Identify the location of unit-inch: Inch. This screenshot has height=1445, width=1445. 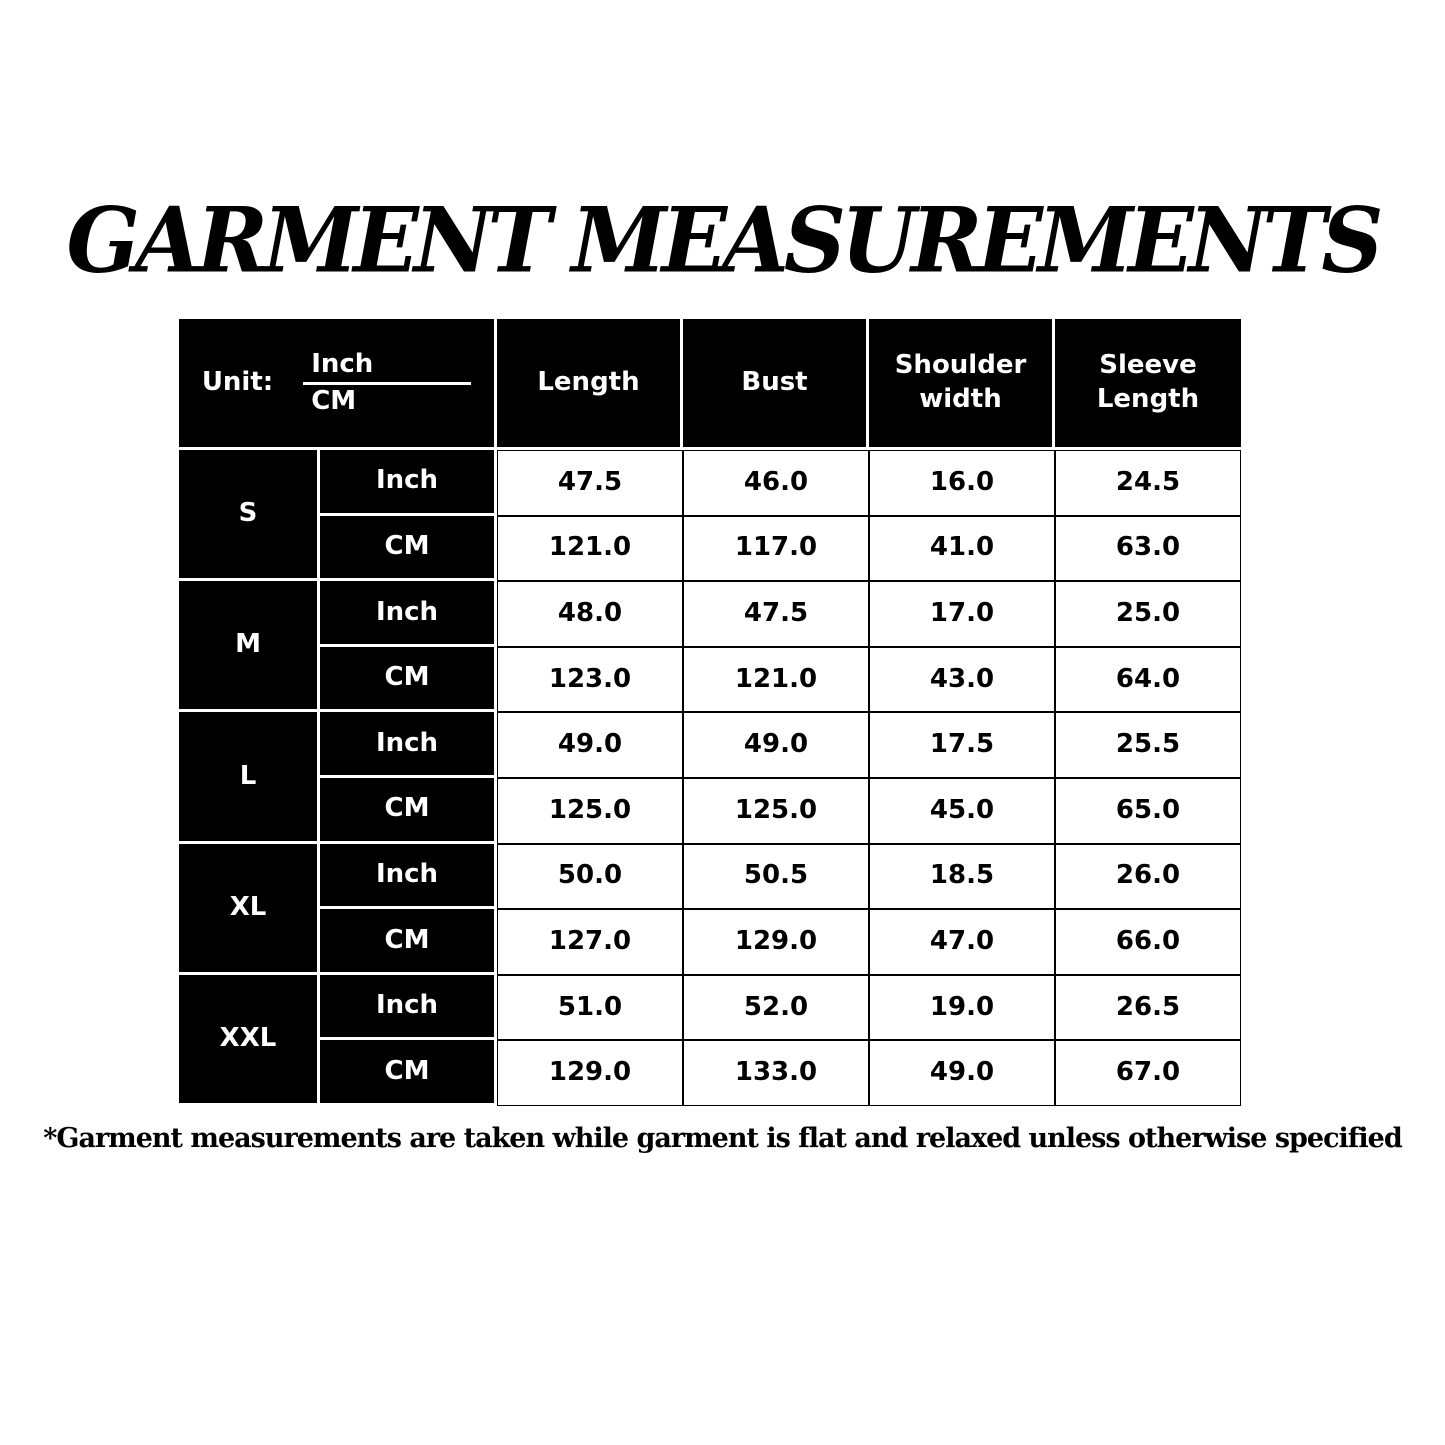
(387, 366).